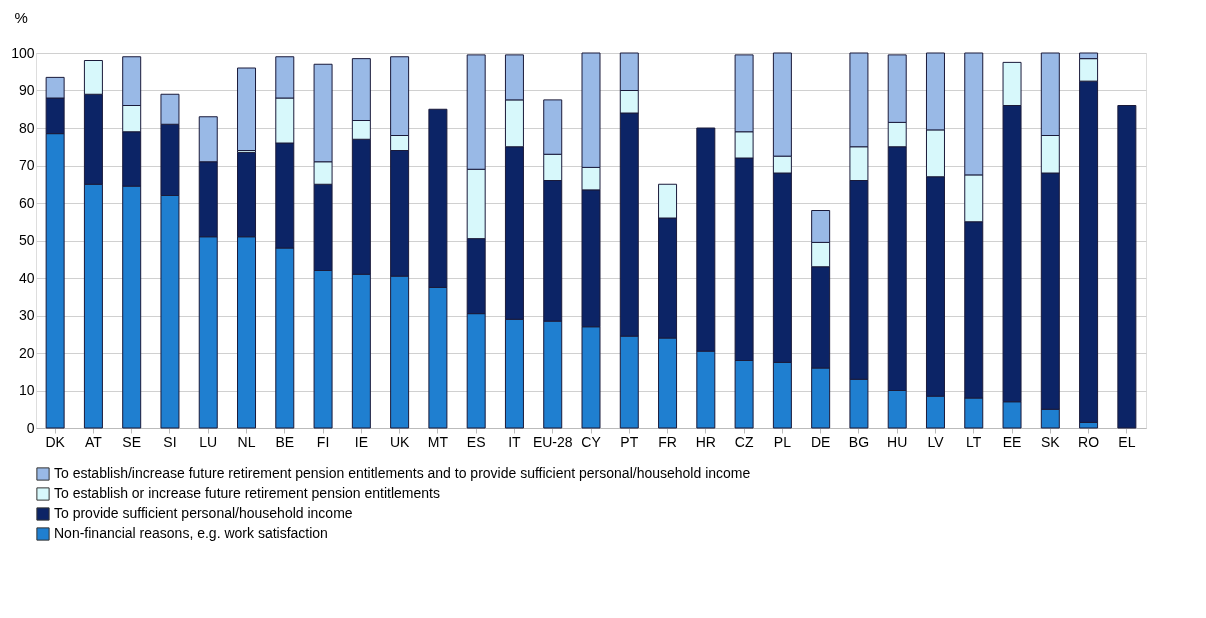 The height and width of the screenshot is (618, 1206). Describe the element at coordinates (744, 441) in the screenshot. I see `x-tick-label: CZ` at that location.